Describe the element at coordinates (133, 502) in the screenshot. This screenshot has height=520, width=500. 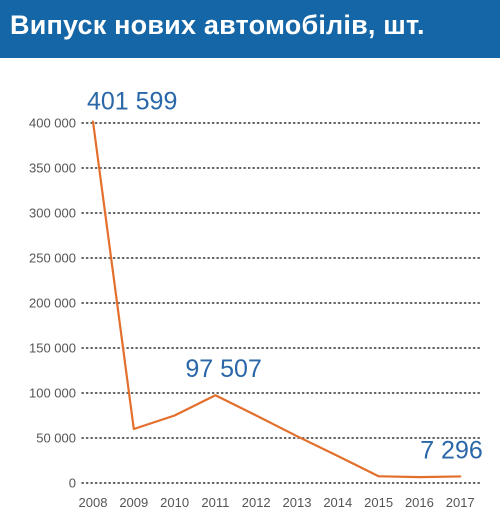
I see `x-tick-label: 2009` at that location.